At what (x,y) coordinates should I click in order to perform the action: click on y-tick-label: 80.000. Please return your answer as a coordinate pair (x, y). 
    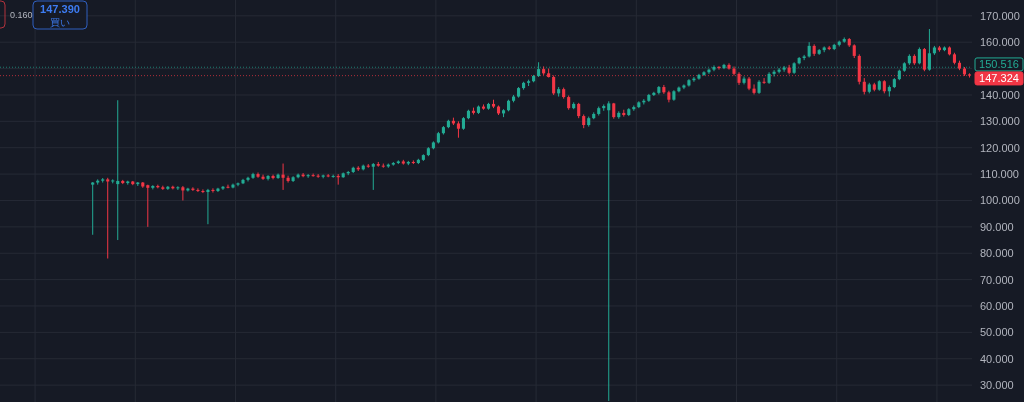
    Looking at the image, I should click on (997, 253).